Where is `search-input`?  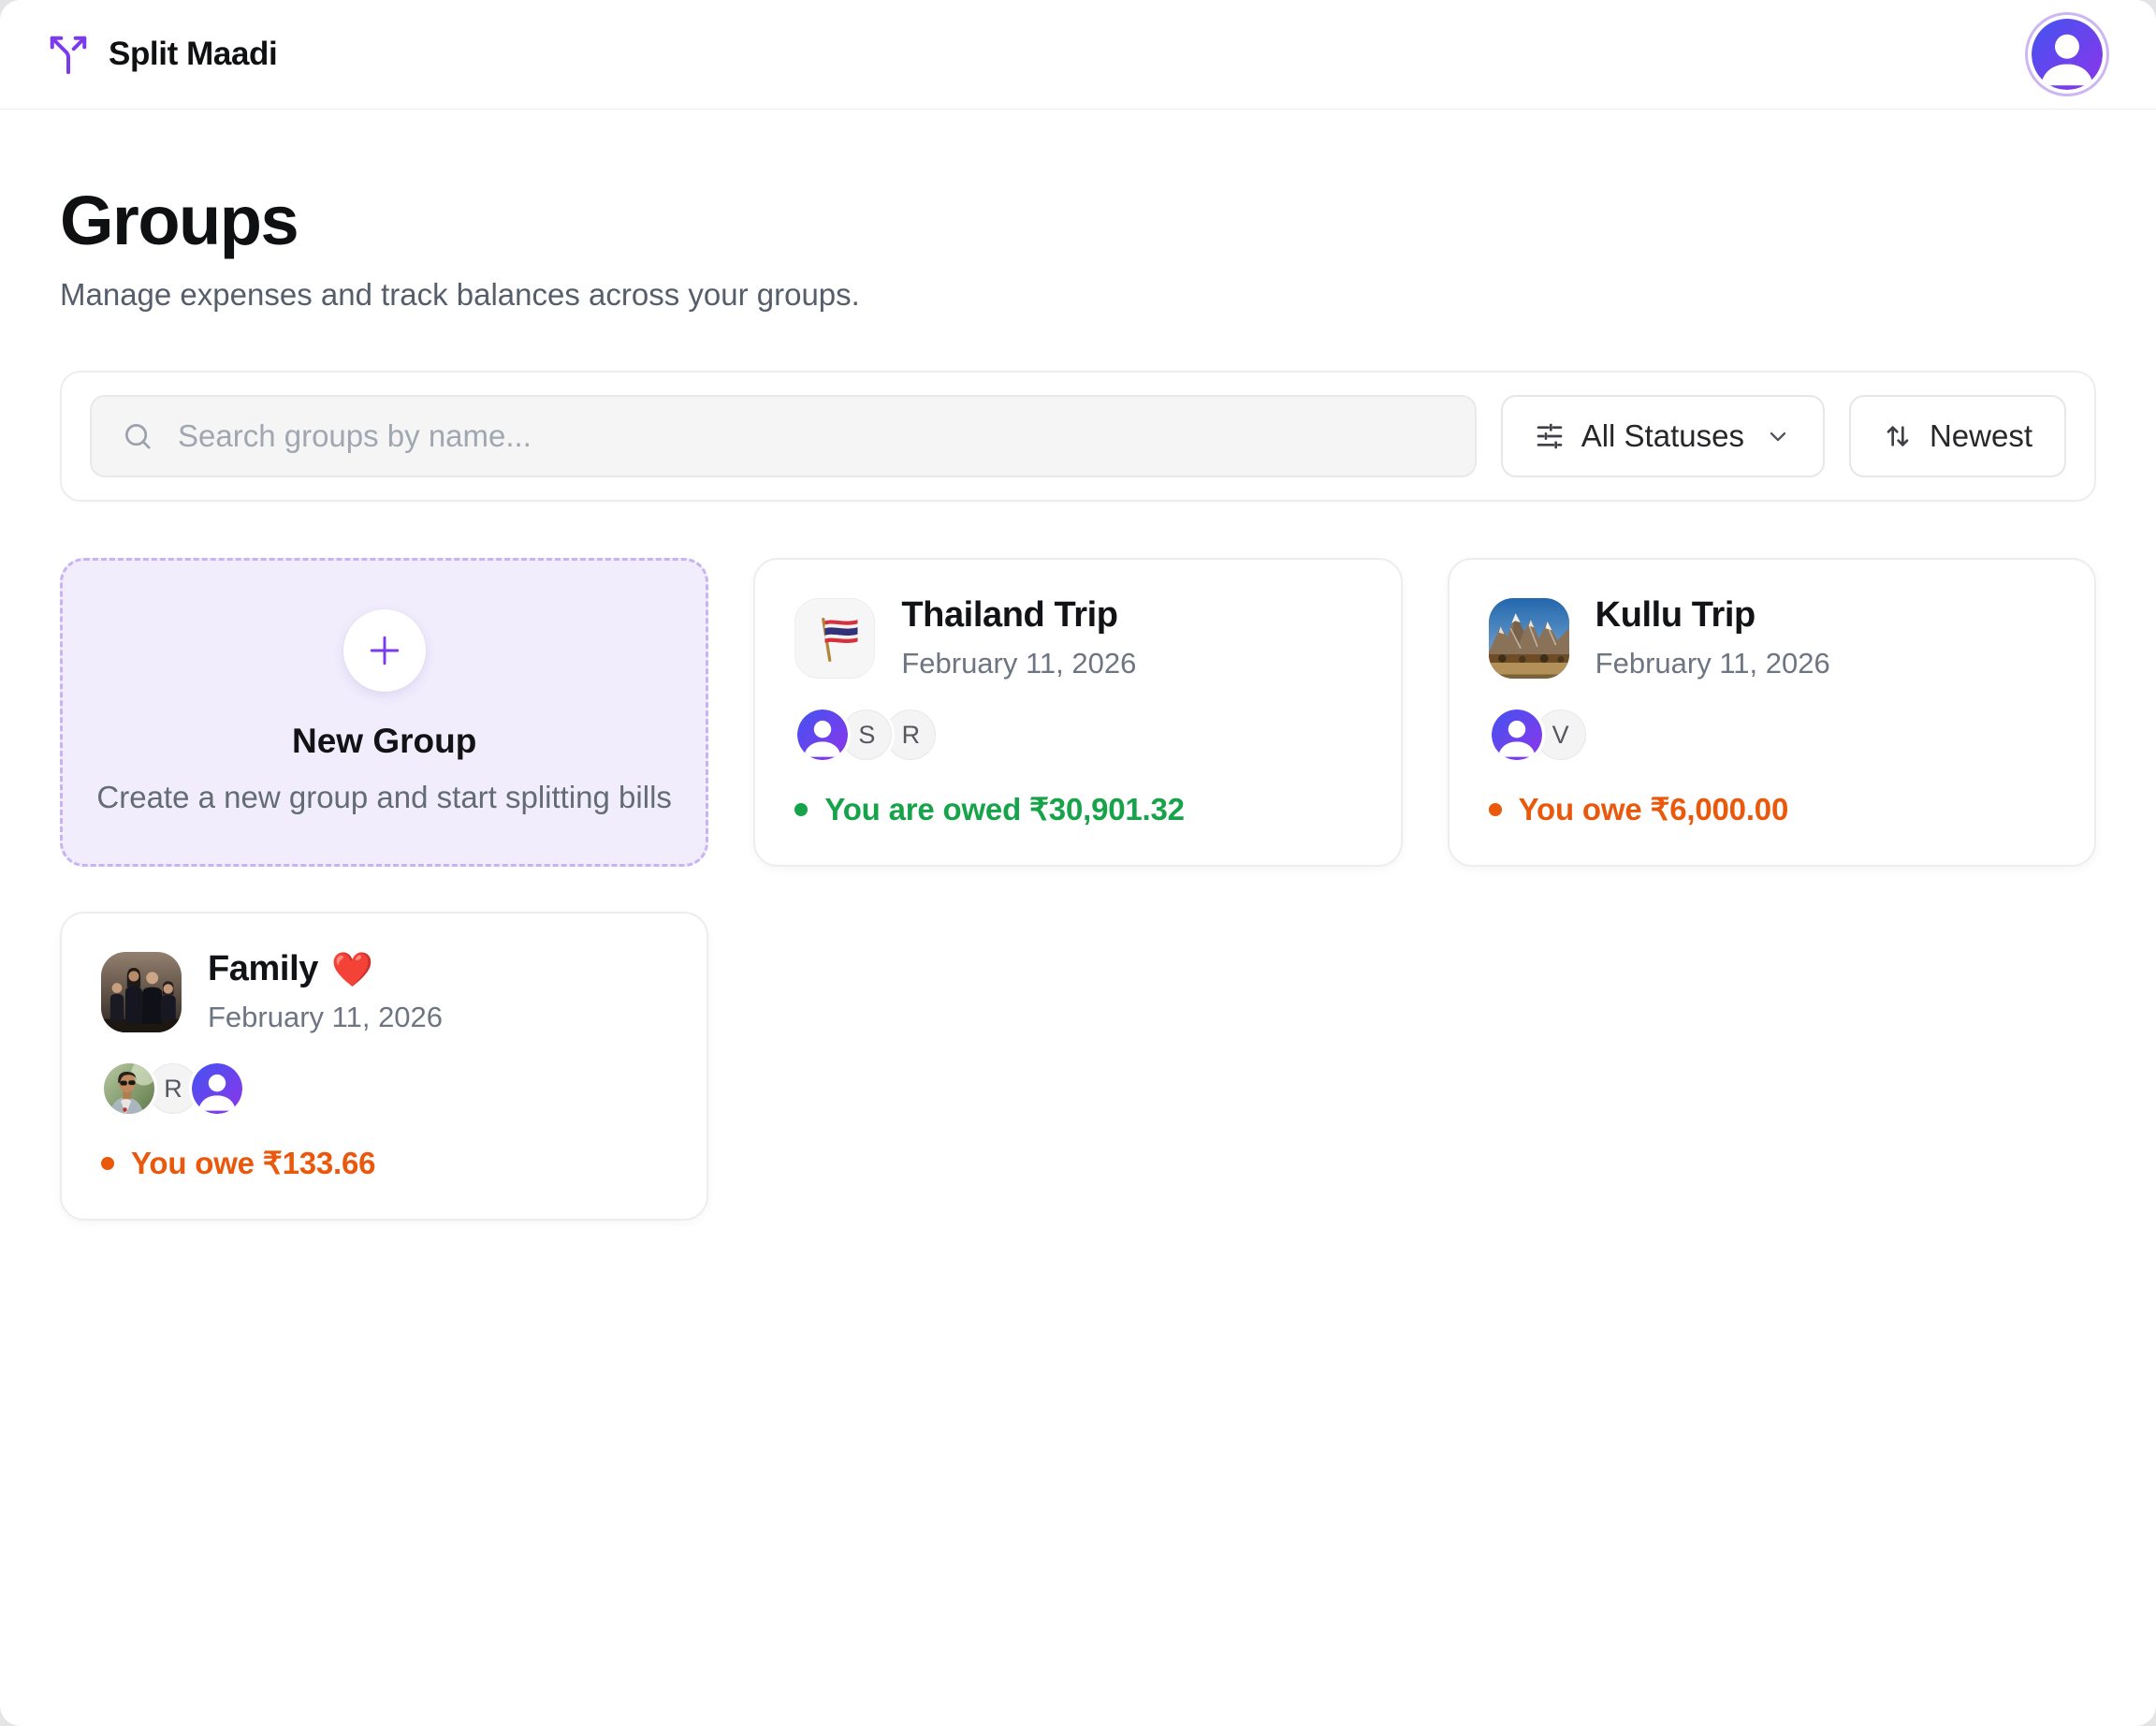 search-input is located at coordinates (783, 436).